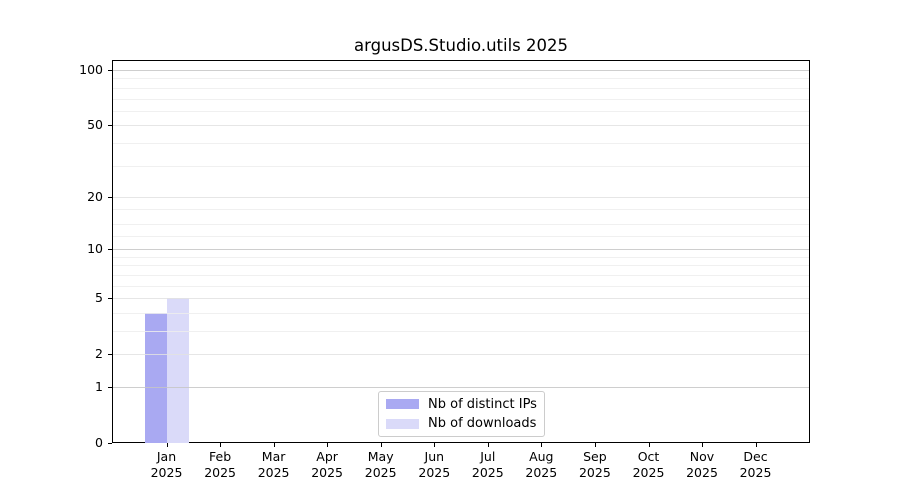  I want to click on x-tick-month-apr: Apr, so click(327, 456).